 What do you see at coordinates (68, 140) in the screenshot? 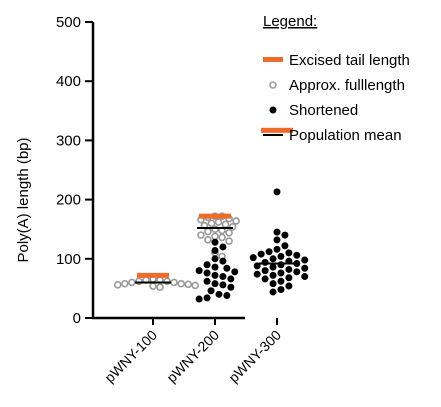
I see `y-tick-label: 300` at bounding box center [68, 140].